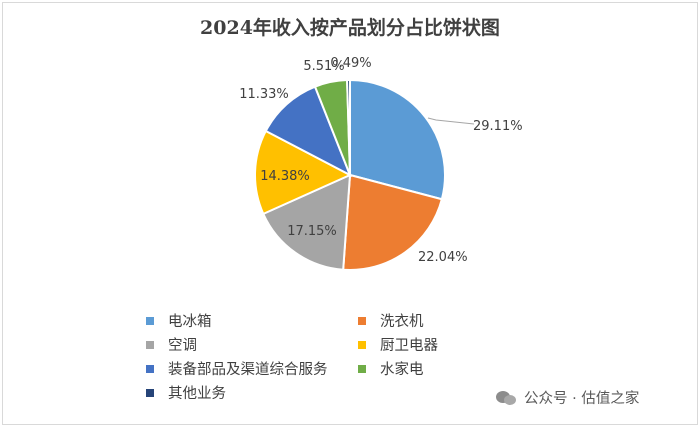 The width and height of the screenshot is (700, 427). Describe the element at coordinates (402, 370) in the screenshot. I see `legend-label: 水家电` at that location.